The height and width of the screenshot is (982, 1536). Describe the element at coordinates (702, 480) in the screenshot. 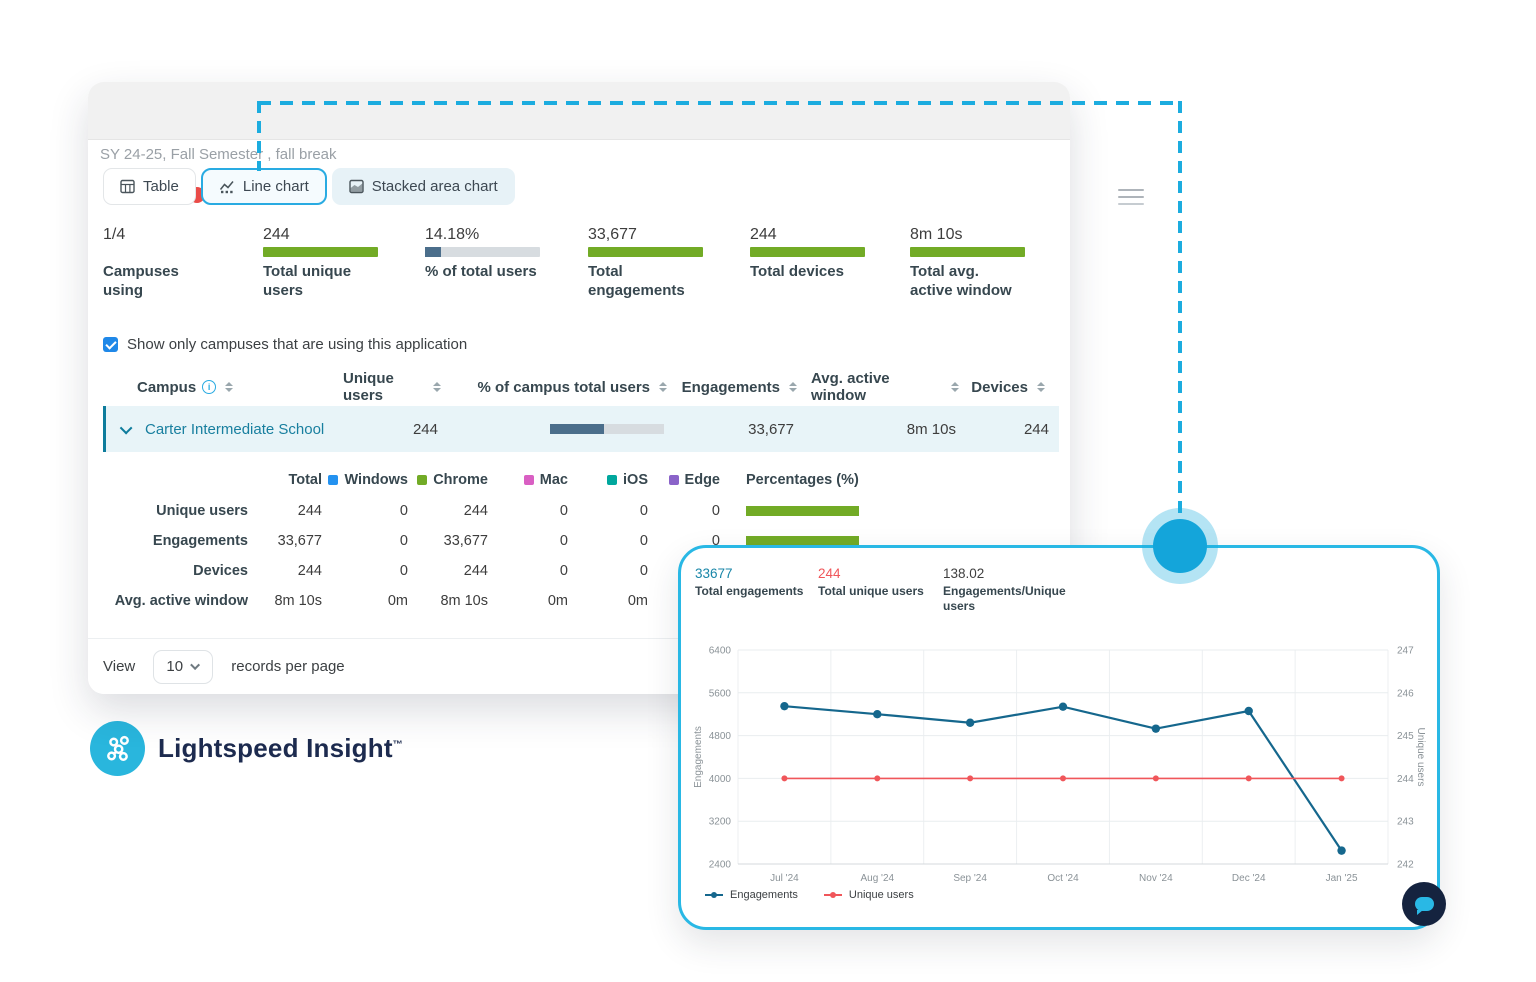

I see `platform-label: Edge` at that location.